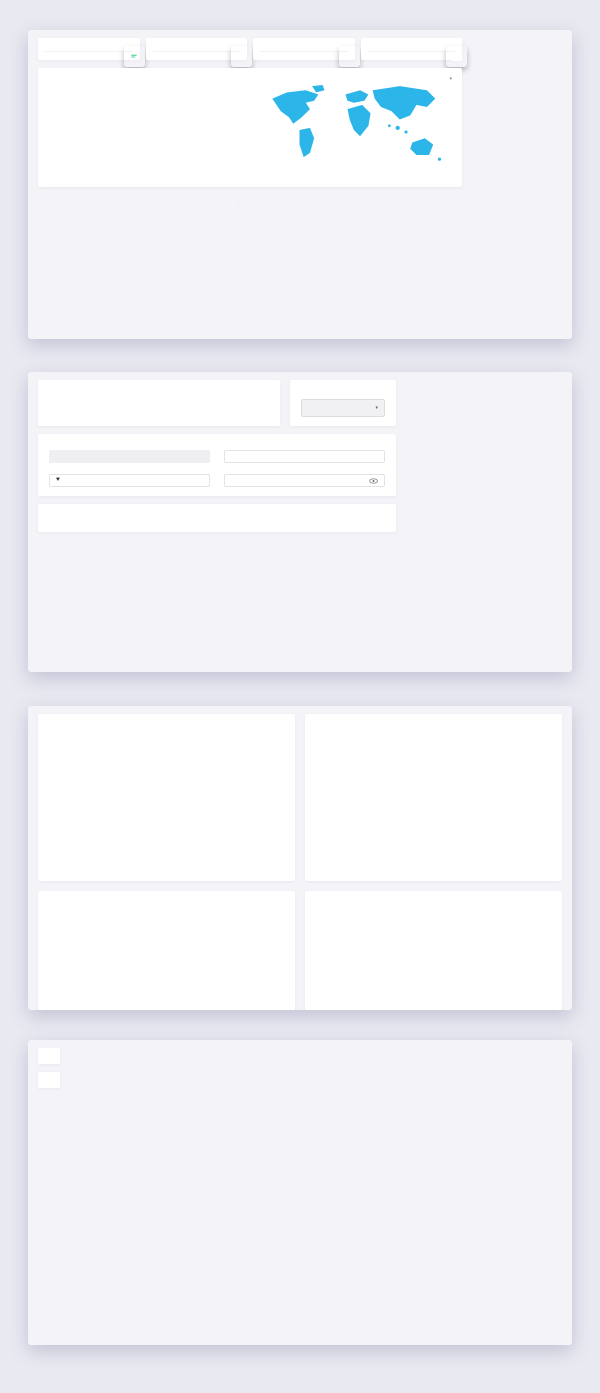  Describe the element at coordinates (349, 56) in the screenshot. I see `trending-up-icon` at that location.